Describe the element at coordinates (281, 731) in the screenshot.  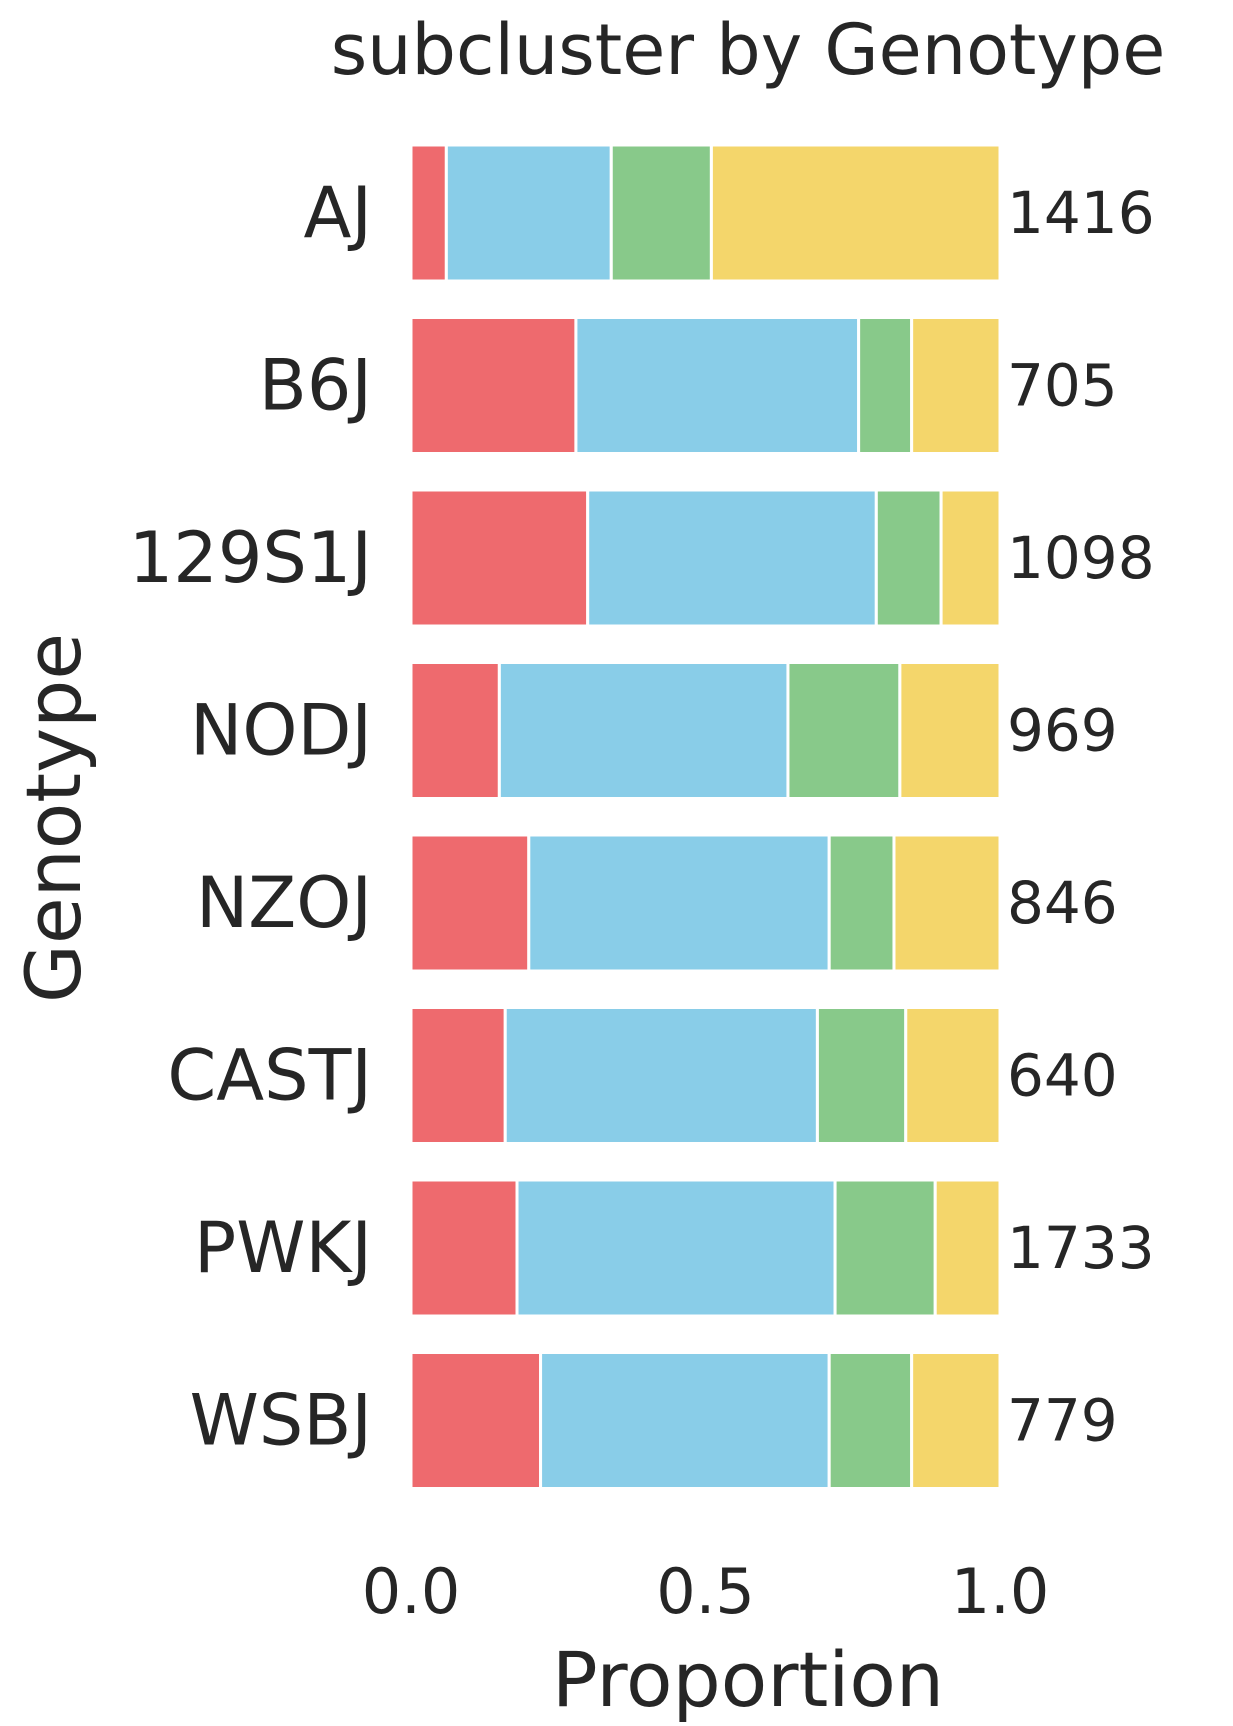
I see `category-label: NODJ` at that location.